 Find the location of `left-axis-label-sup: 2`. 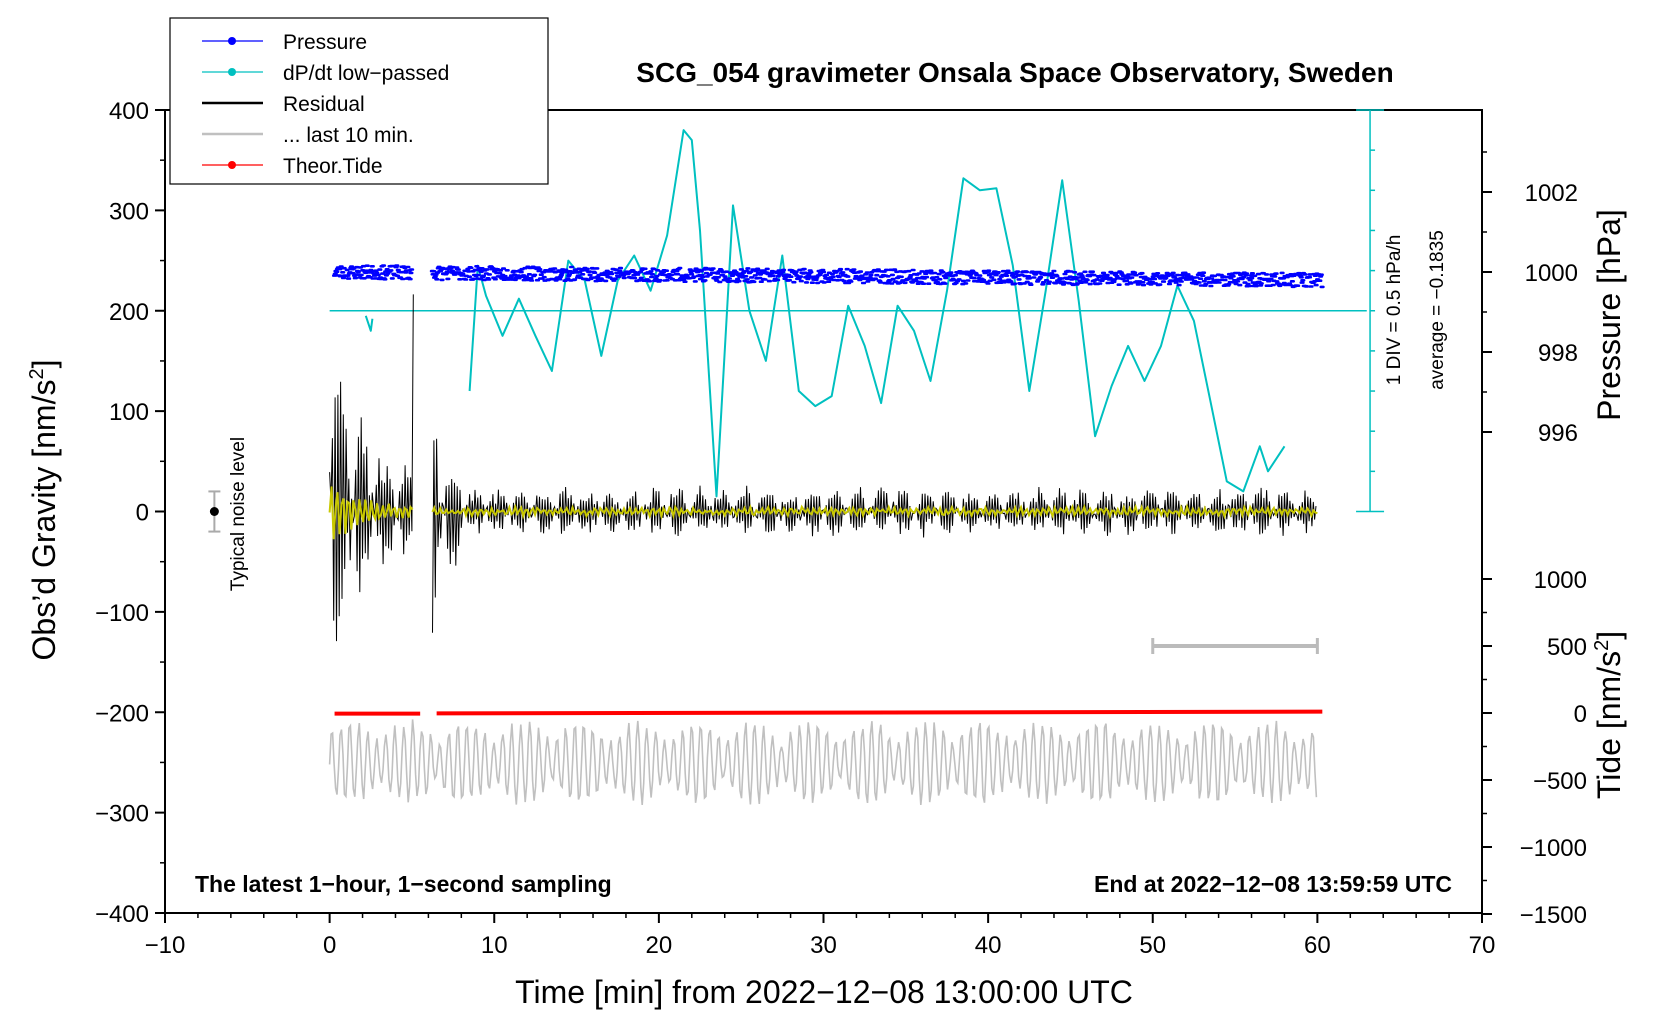

left-axis-label-sup: 2 is located at coordinates (37, 373).